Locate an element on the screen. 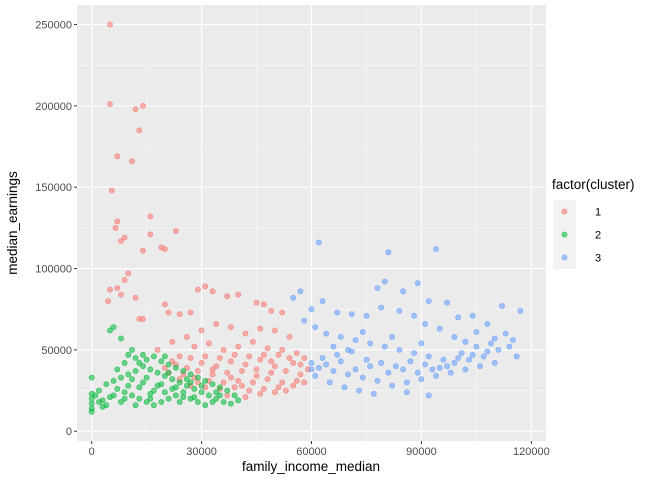 The height and width of the screenshot is (480, 672). y-tick-label: 50000 is located at coordinates (56, 351).